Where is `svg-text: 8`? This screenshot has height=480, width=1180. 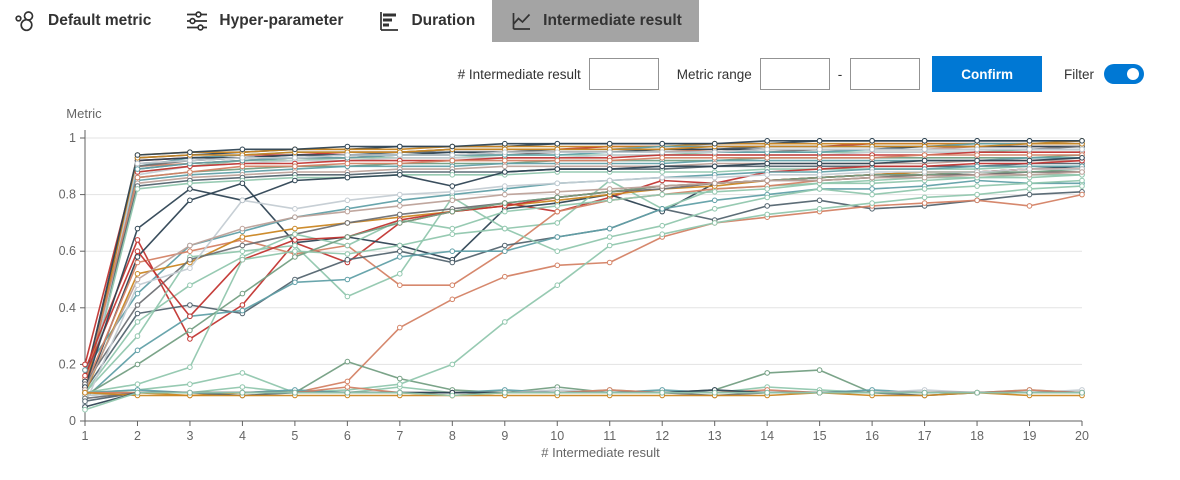 svg-text: 8 is located at coordinates (452, 436).